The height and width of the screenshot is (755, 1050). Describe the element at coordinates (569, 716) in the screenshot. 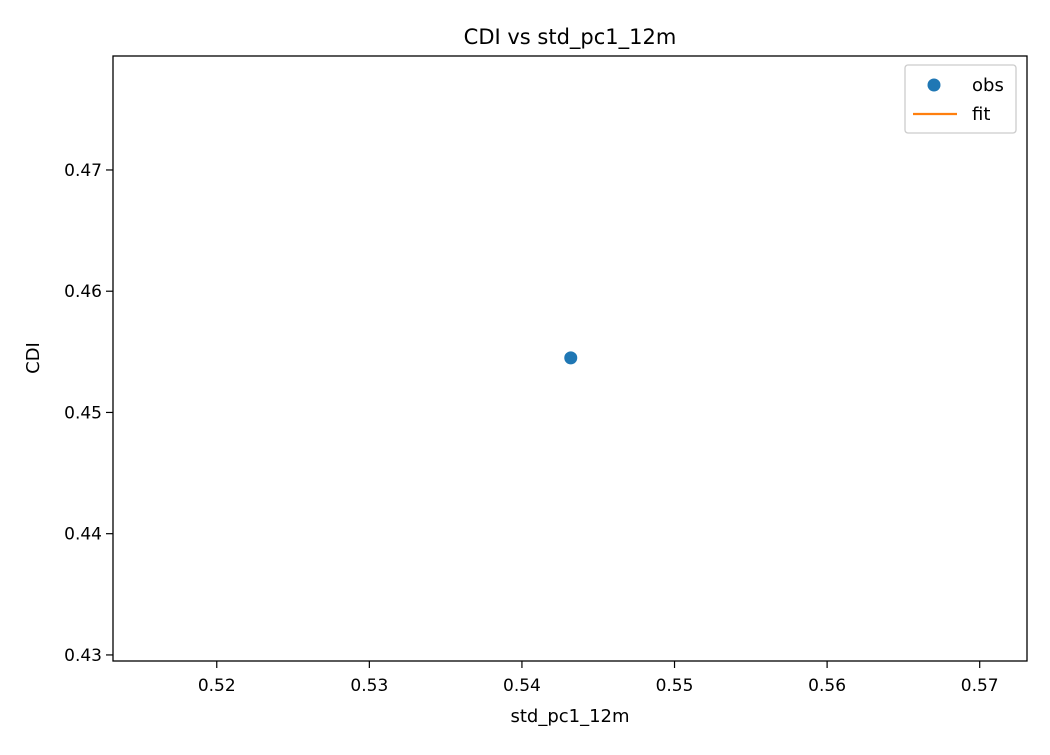

I see `x-axis-label: std_pc1_12m` at that location.